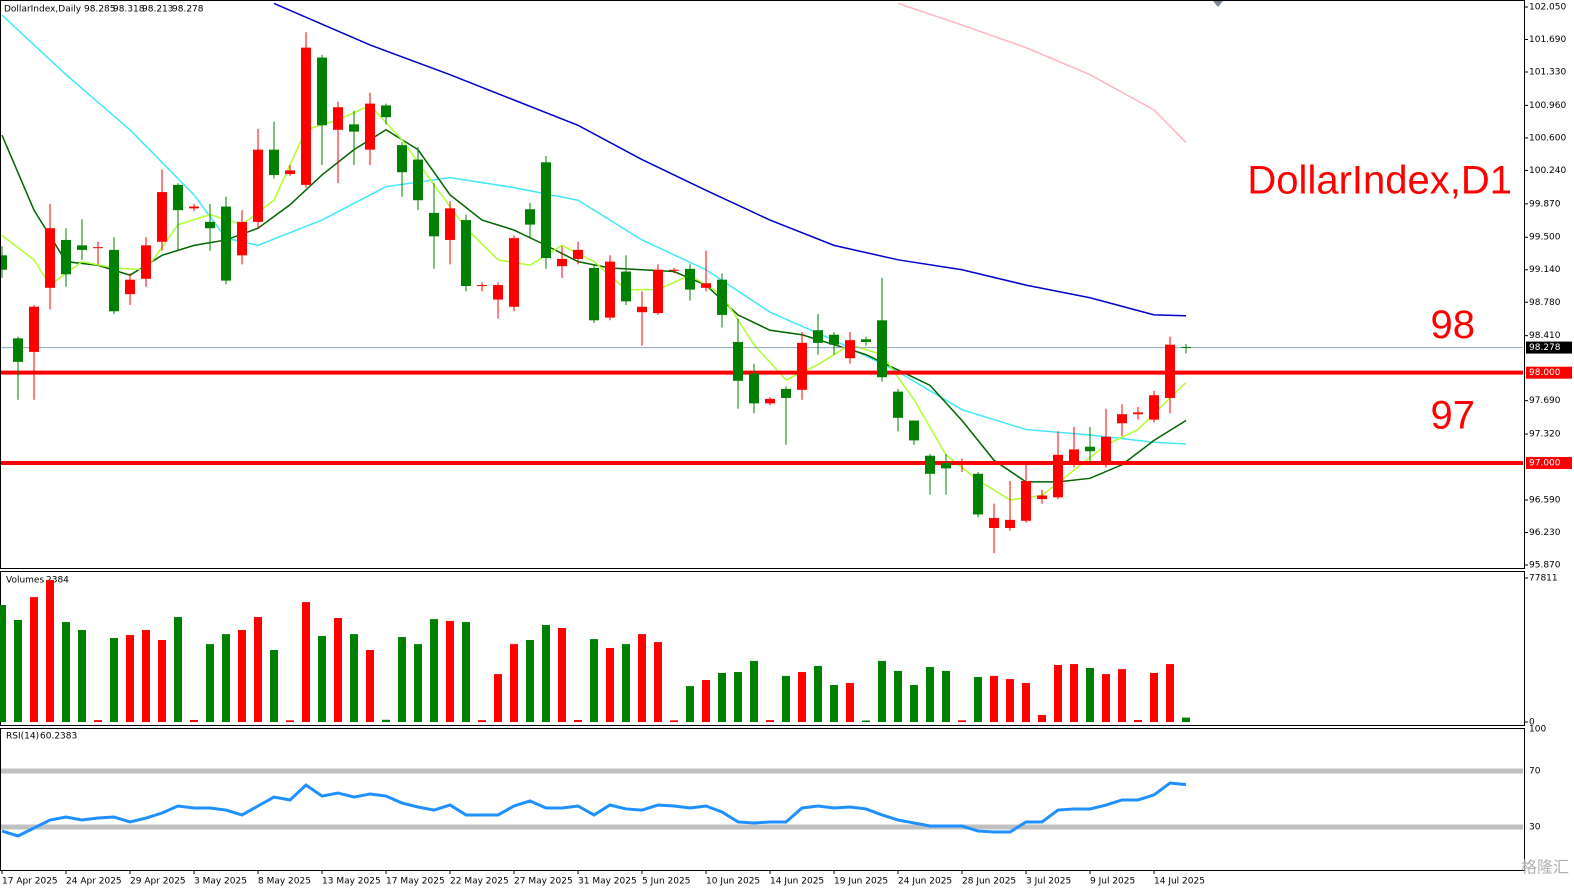 Image resolution: width=1574 pixels, height=891 pixels. What do you see at coordinates (1547, 171) in the screenshot?
I see `y-tick-label: 100.240` at bounding box center [1547, 171].